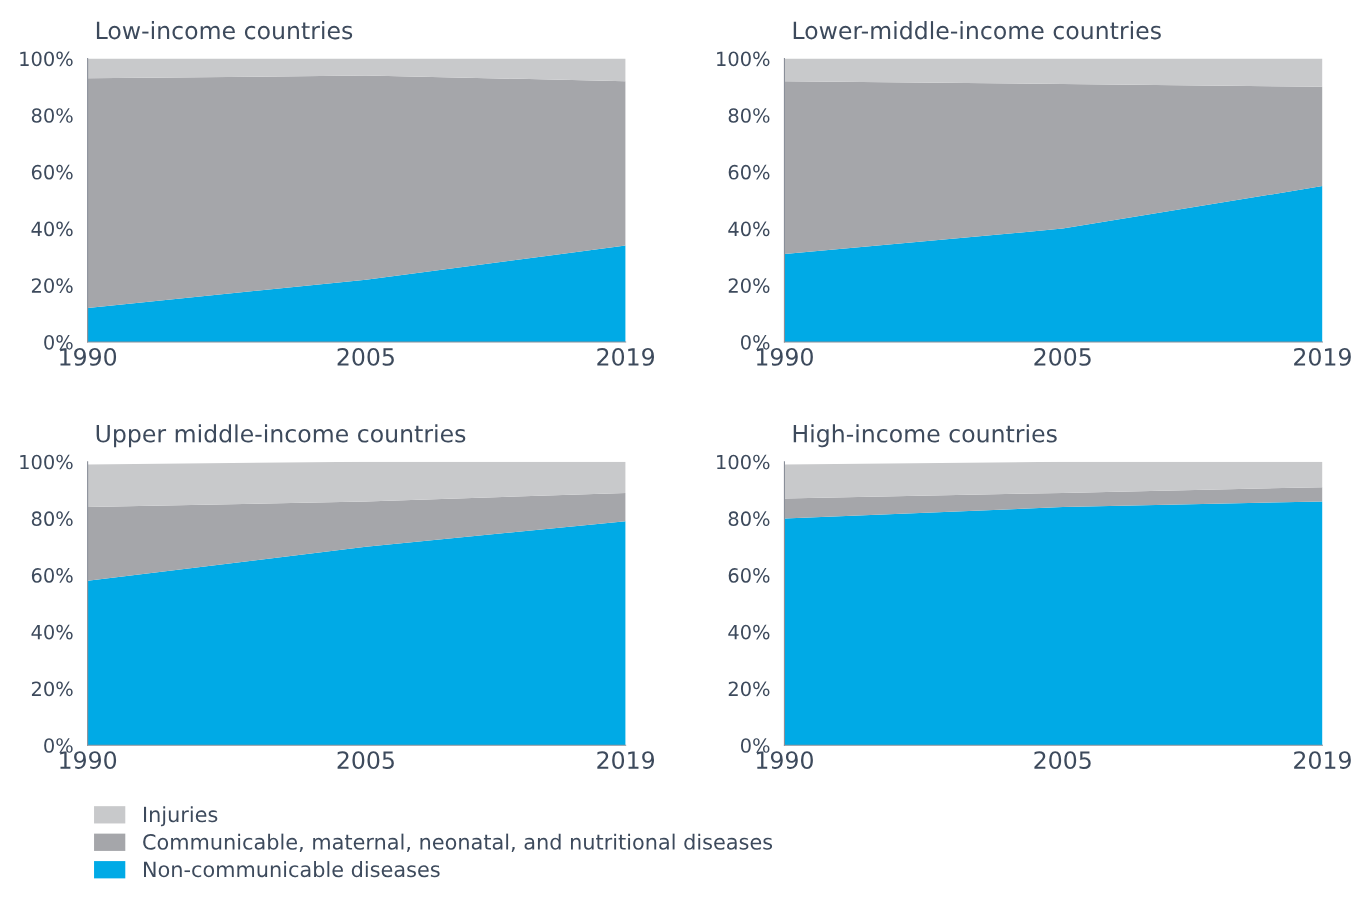  Describe the element at coordinates (281, 436) in the screenshot. I see `chart-title: Upper middle-income countries` at that location.